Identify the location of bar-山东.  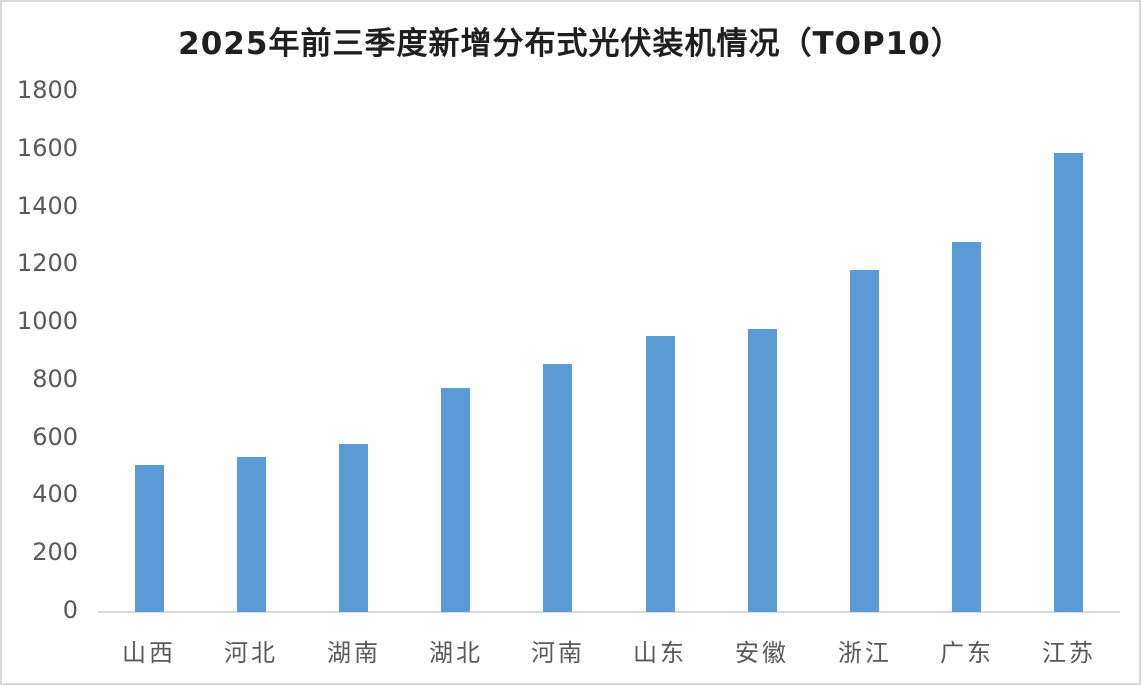
(660, 474).